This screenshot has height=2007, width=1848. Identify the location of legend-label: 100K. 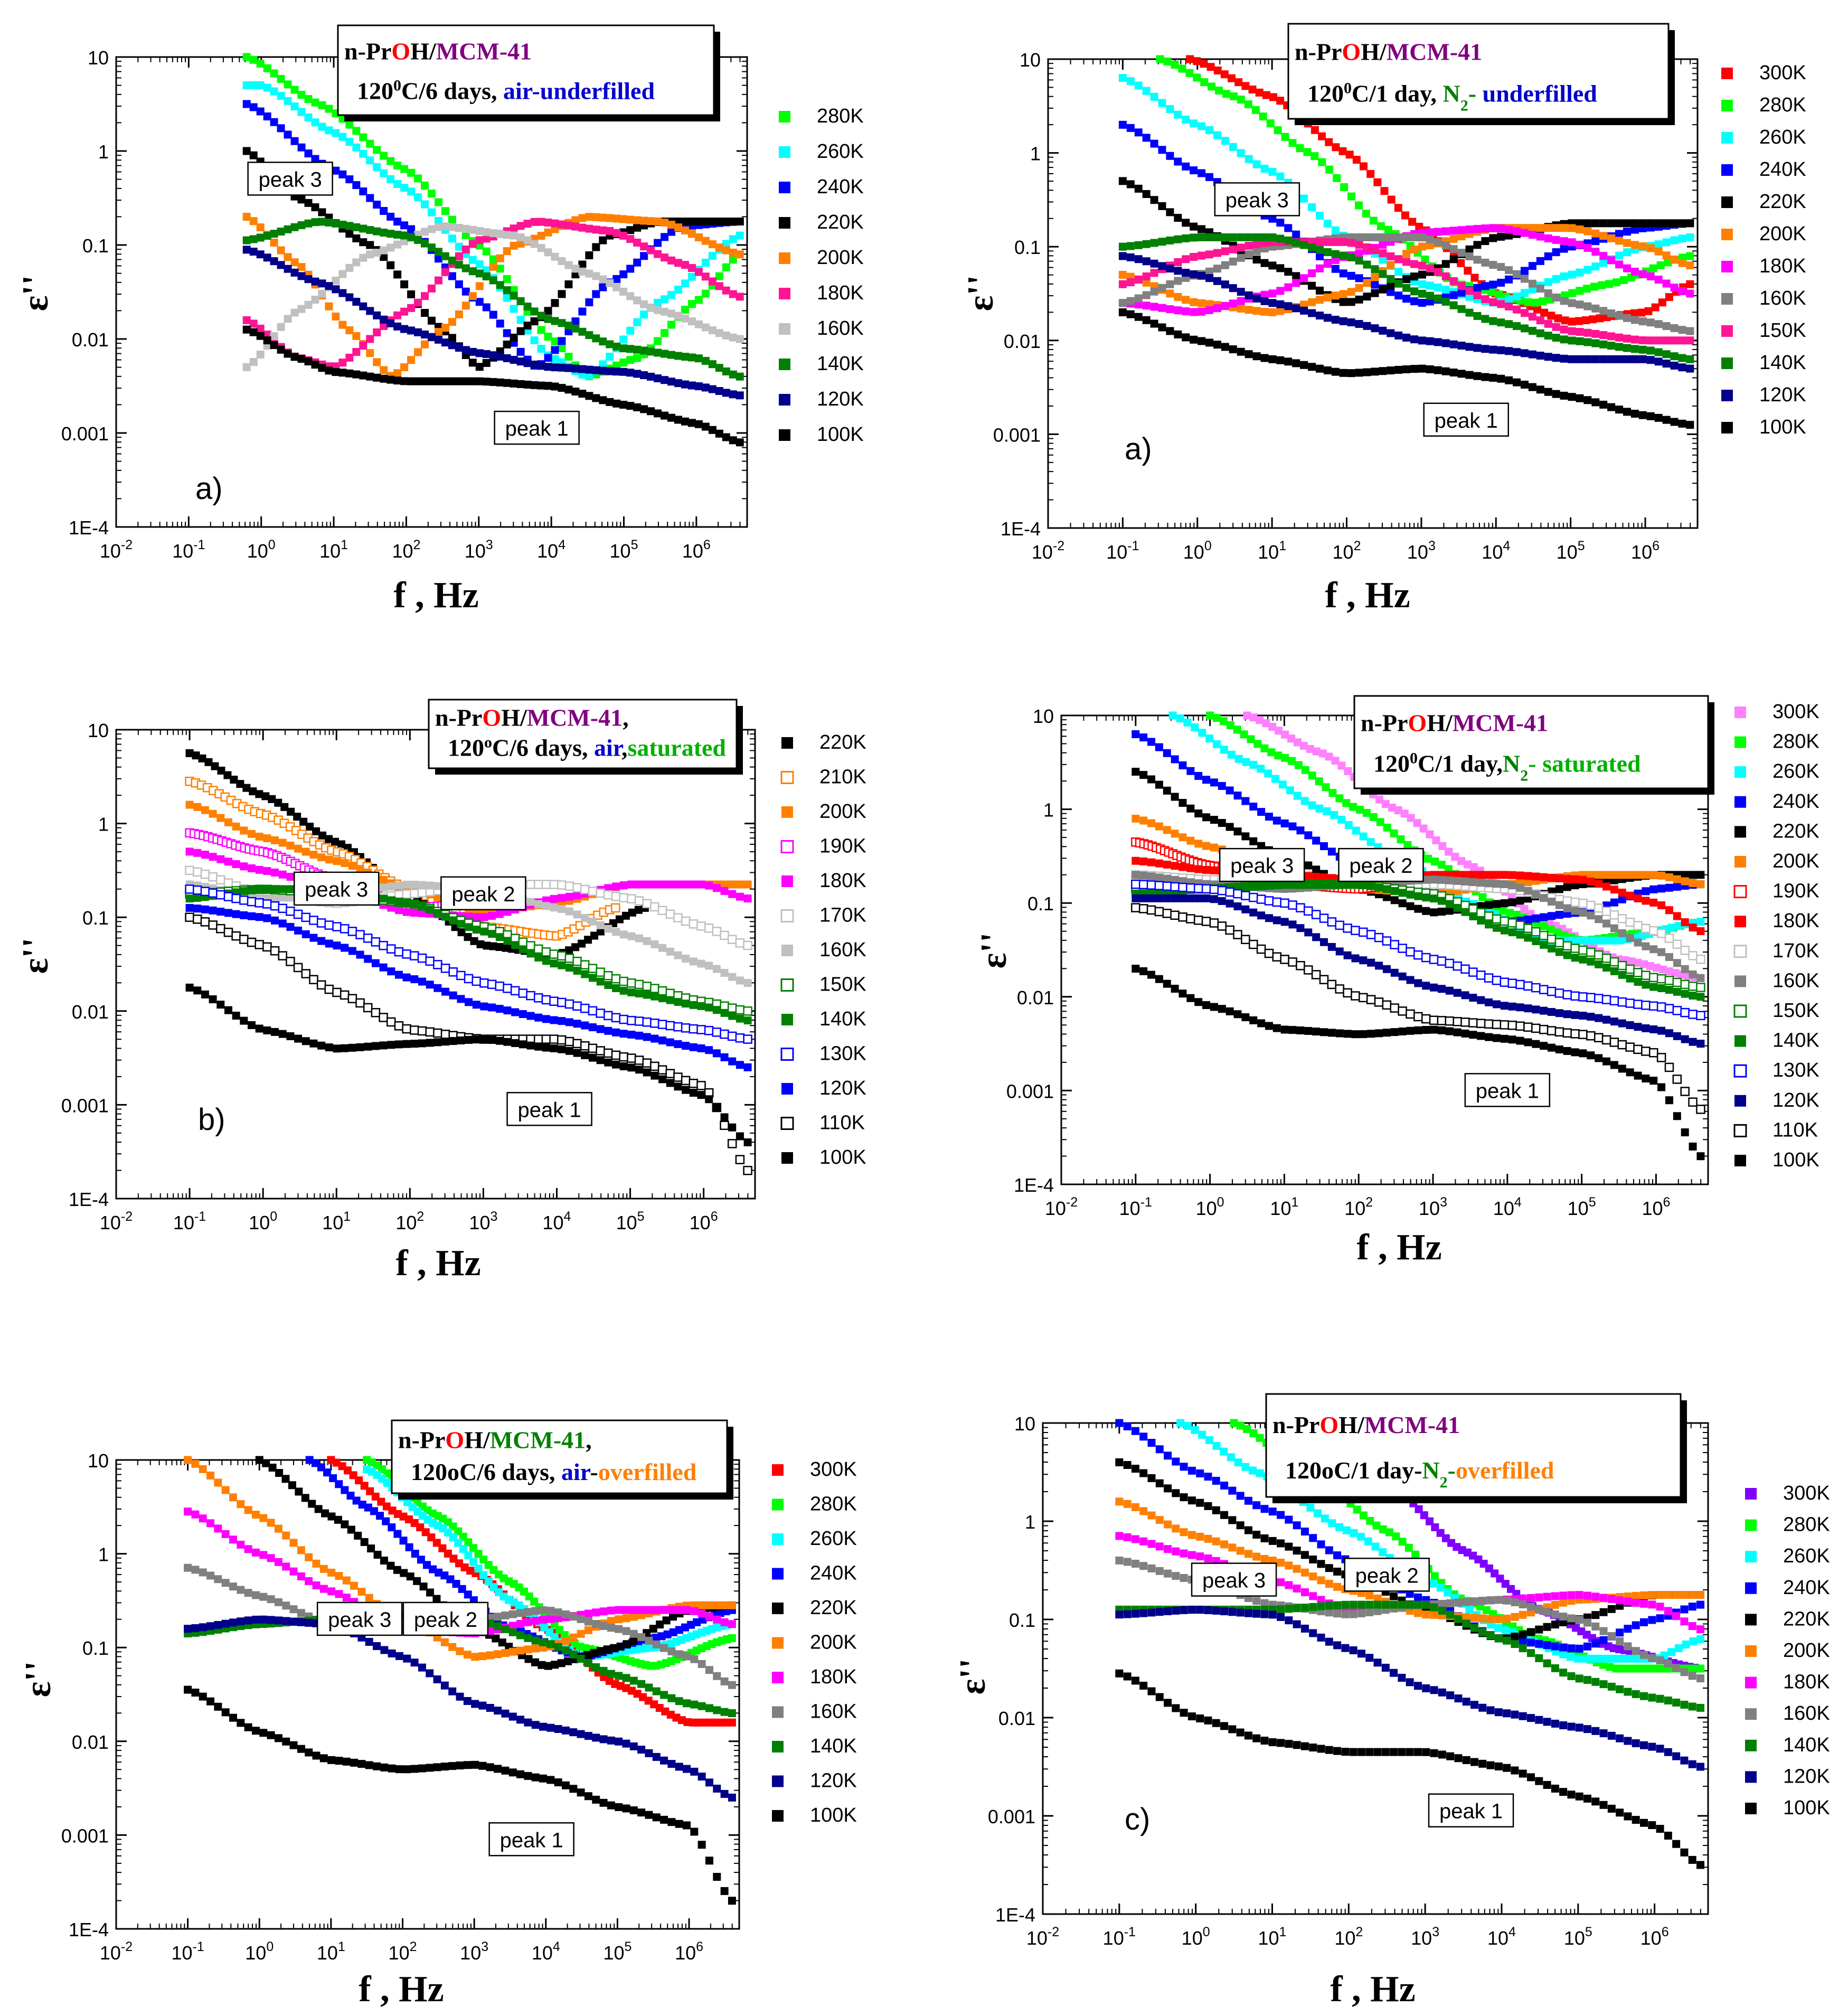
(843, 1157).